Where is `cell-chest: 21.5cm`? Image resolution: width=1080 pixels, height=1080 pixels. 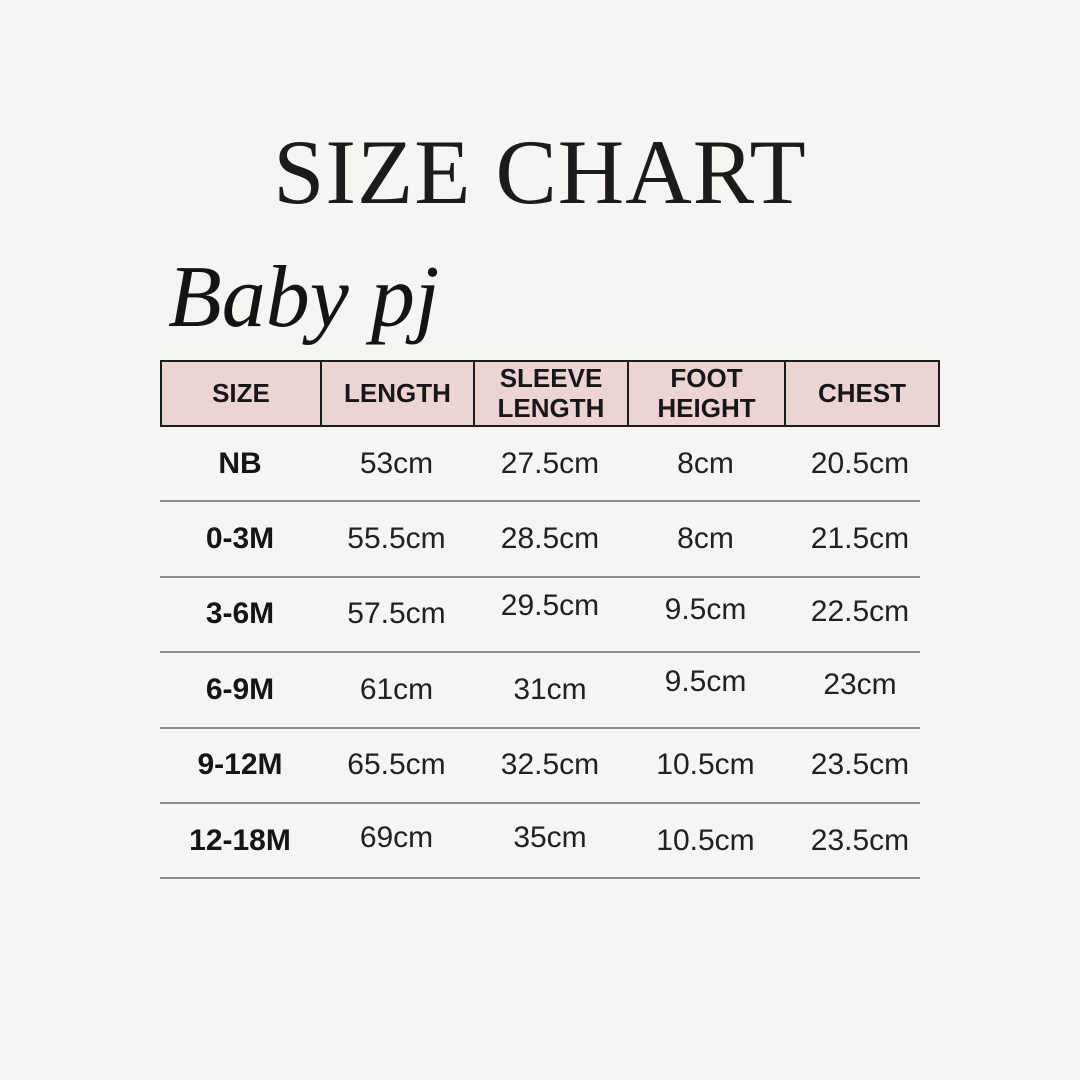
cell-chest: 21.5cm is located at coordinates (860, 539).